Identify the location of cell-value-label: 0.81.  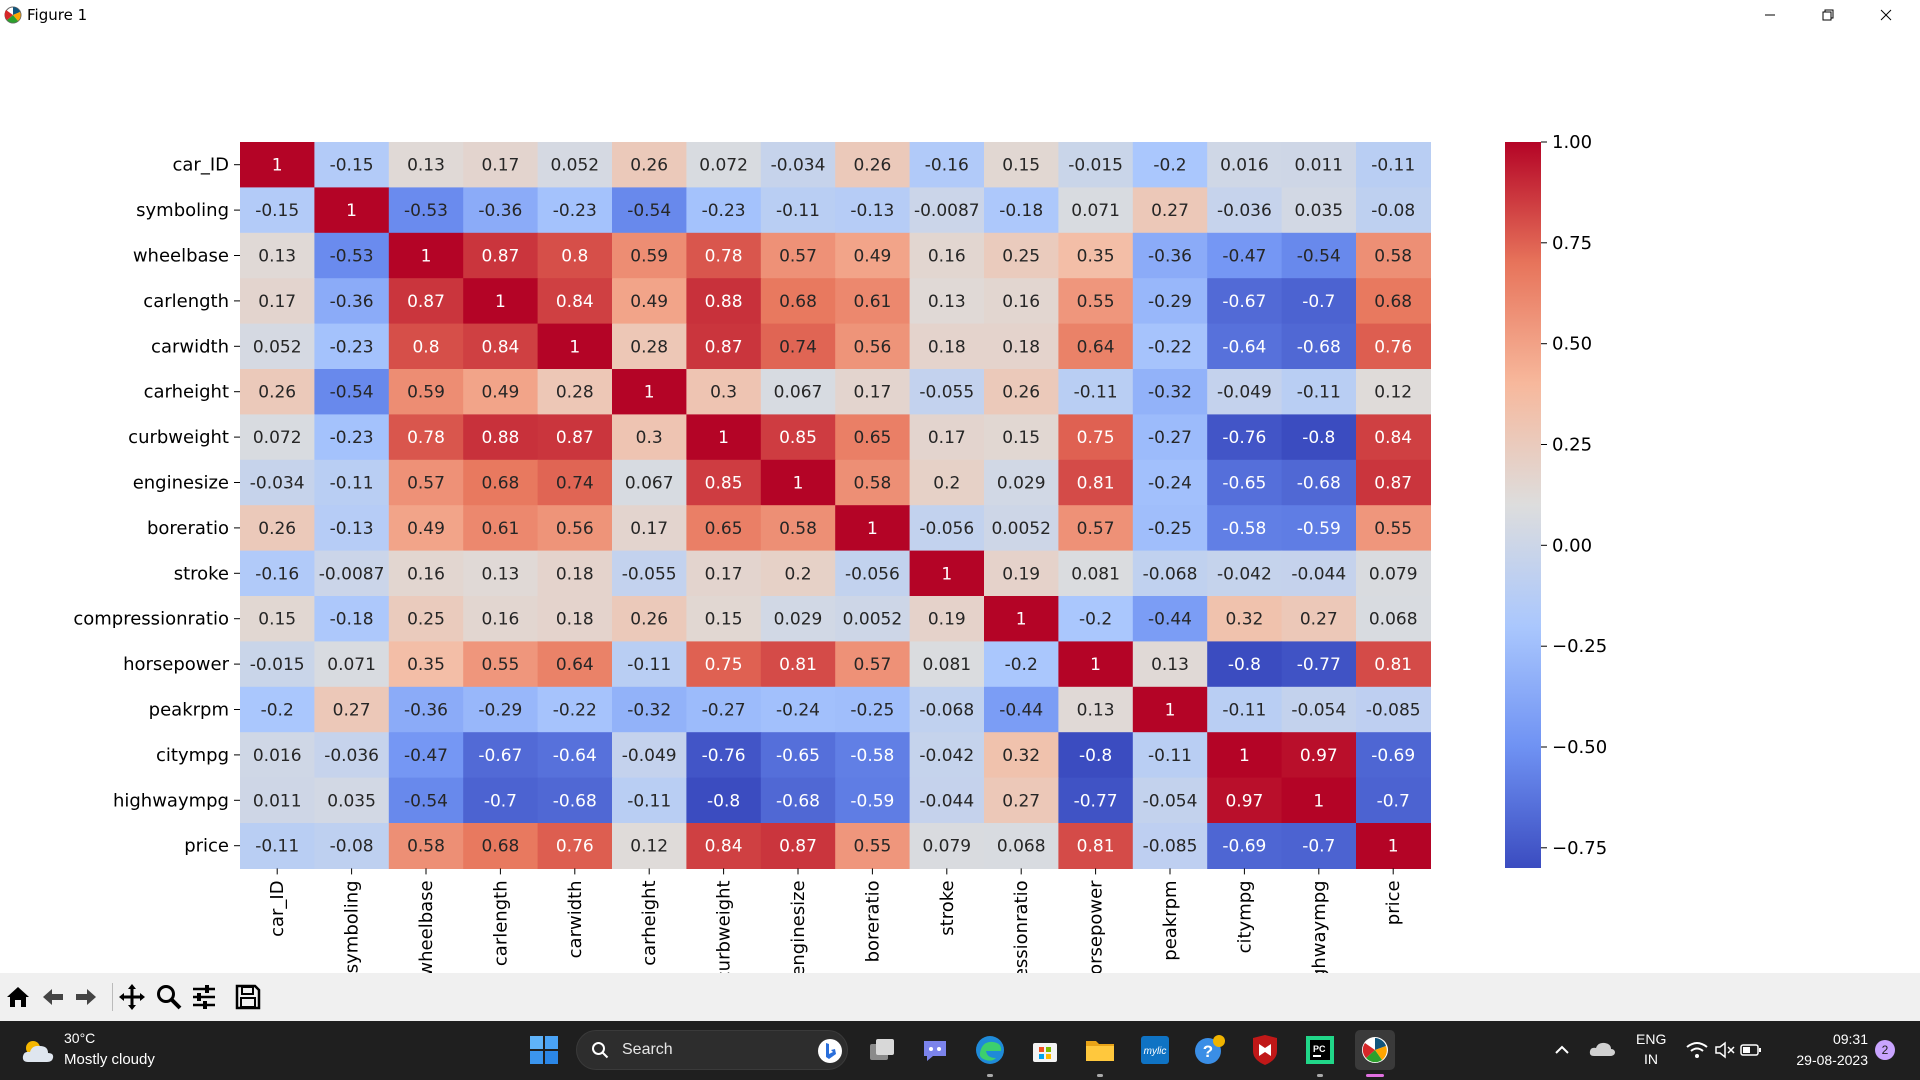
(798, 665).